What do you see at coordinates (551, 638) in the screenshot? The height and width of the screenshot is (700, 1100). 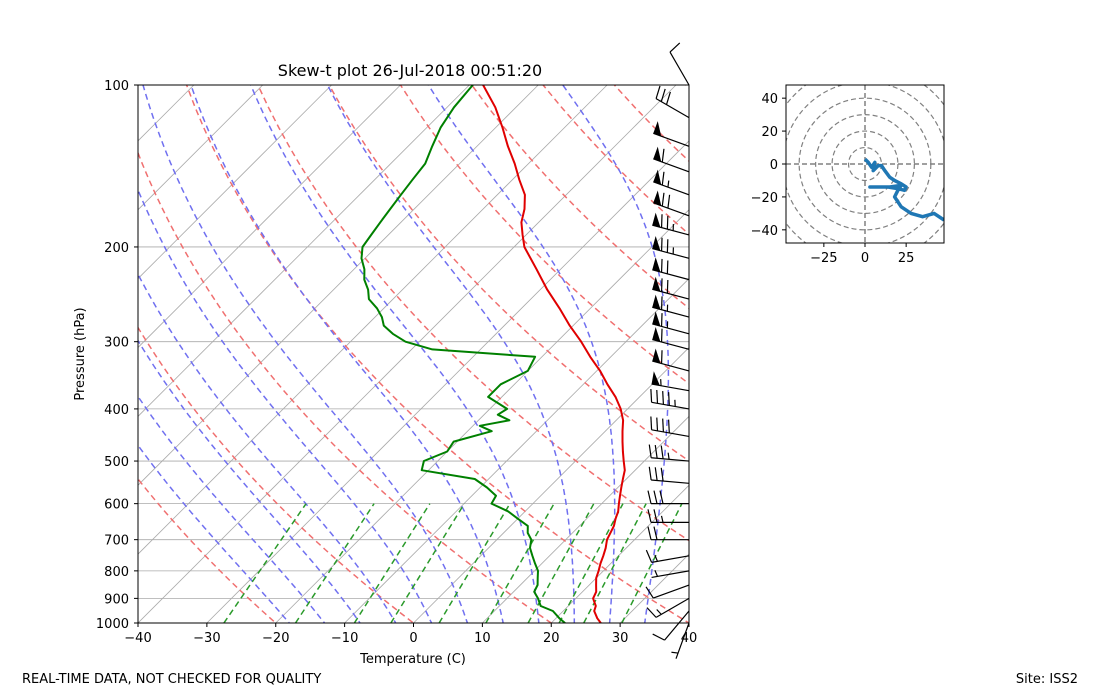 I see `x-tick-label: 20` at bounding box center [551, 638].